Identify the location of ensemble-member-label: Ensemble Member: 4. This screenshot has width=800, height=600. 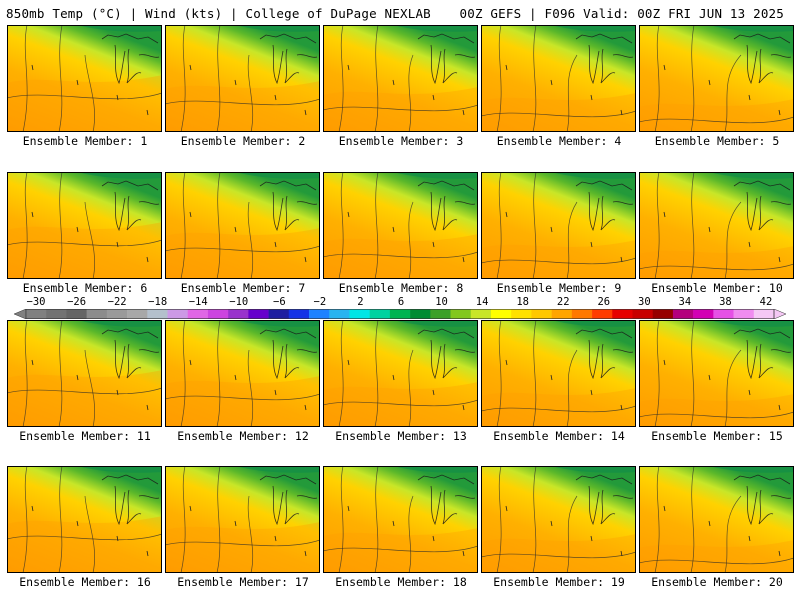
(559, 141).